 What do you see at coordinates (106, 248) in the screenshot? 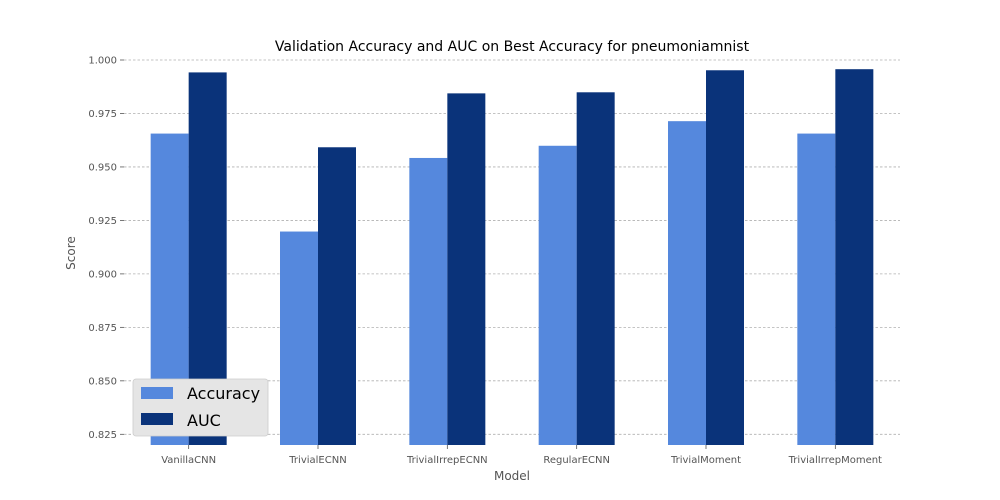
I see `y-ticks: 0.825 0.850 0.875 0.900 0.925 0.950 0.975 1.000` at bounding box center [106, 248].